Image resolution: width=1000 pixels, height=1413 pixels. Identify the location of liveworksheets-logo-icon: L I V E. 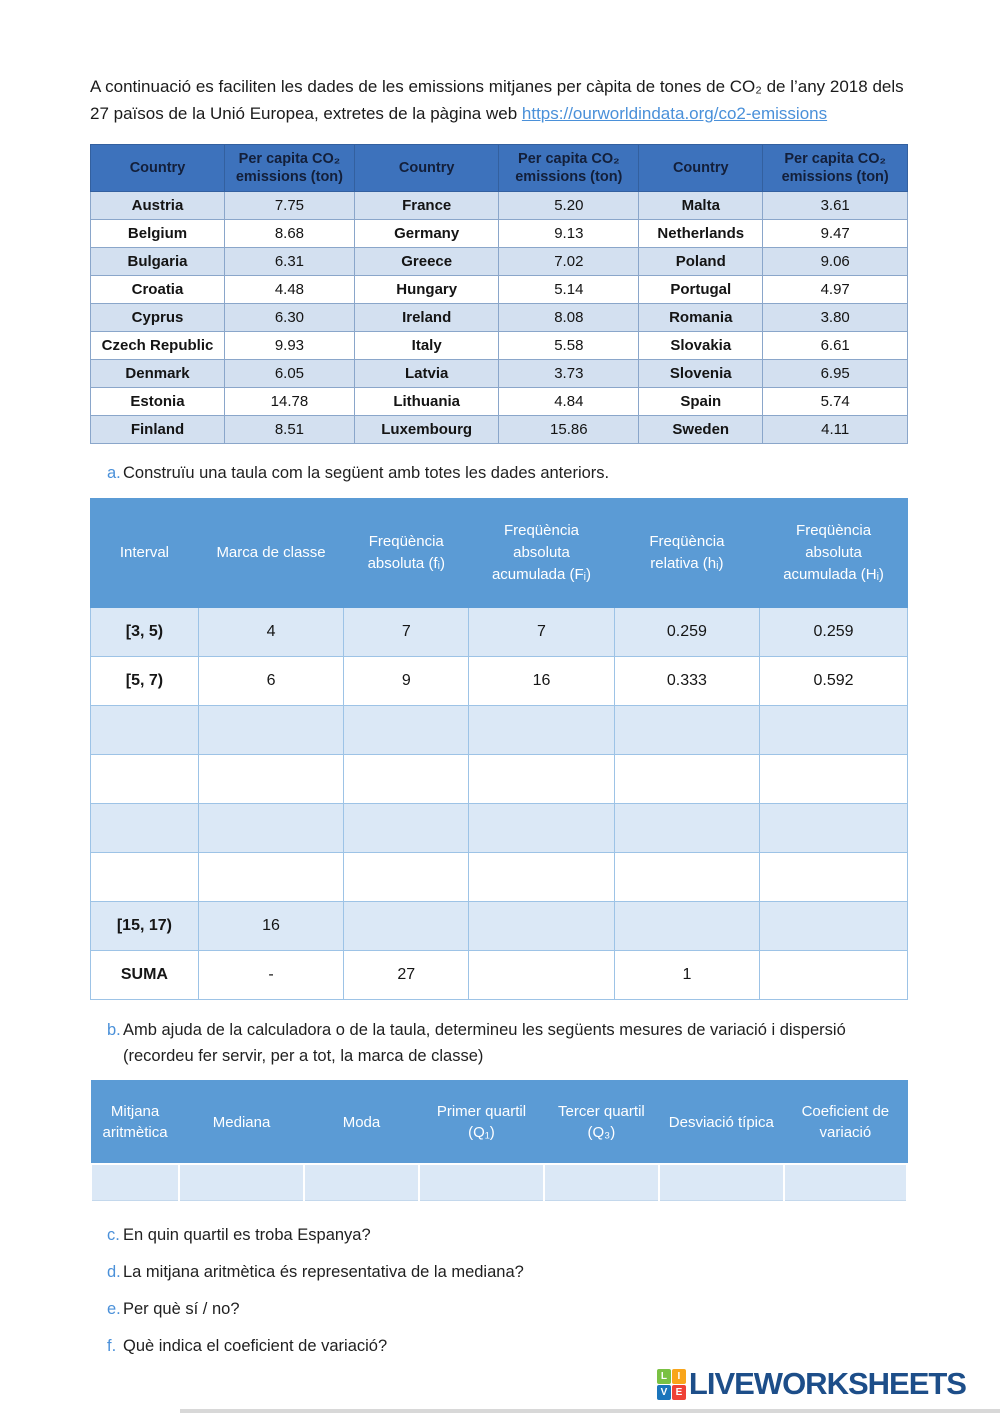
(671, 1384).